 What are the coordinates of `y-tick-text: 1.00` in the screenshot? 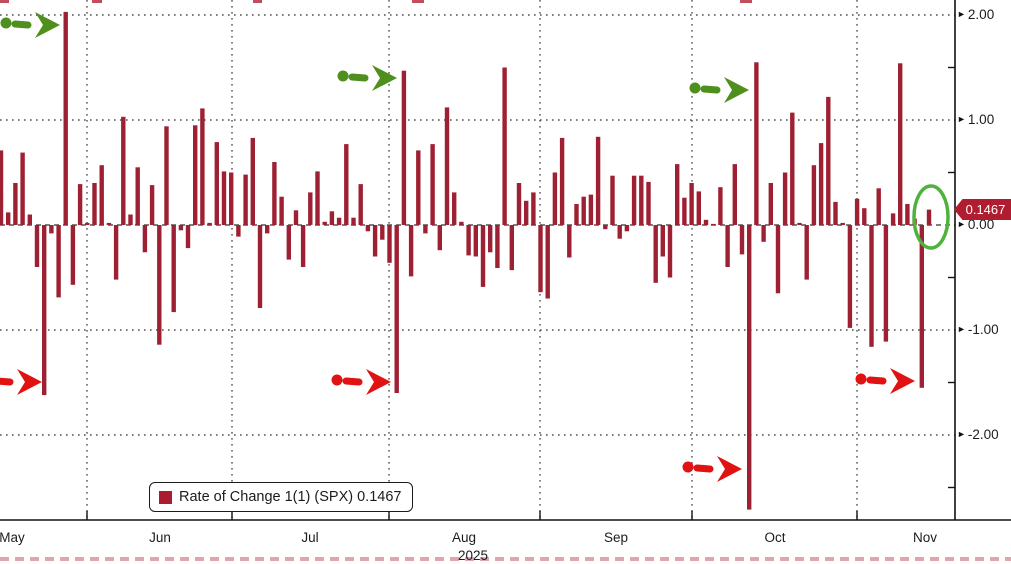 It's located at (981, 120).